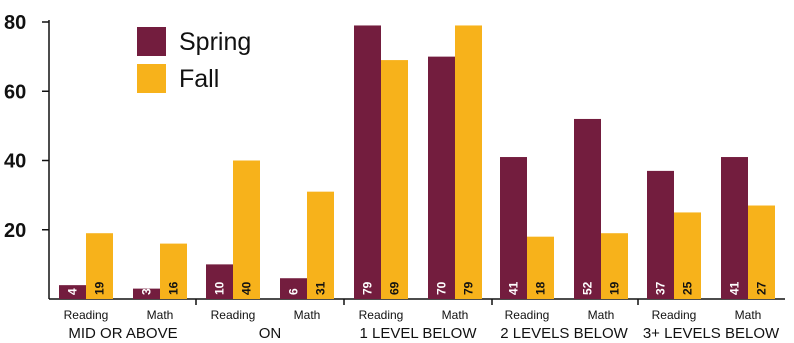 The width and height of the screenshot is (794, 343). I want to click on bar-value-label: 3, so click(147, 291).